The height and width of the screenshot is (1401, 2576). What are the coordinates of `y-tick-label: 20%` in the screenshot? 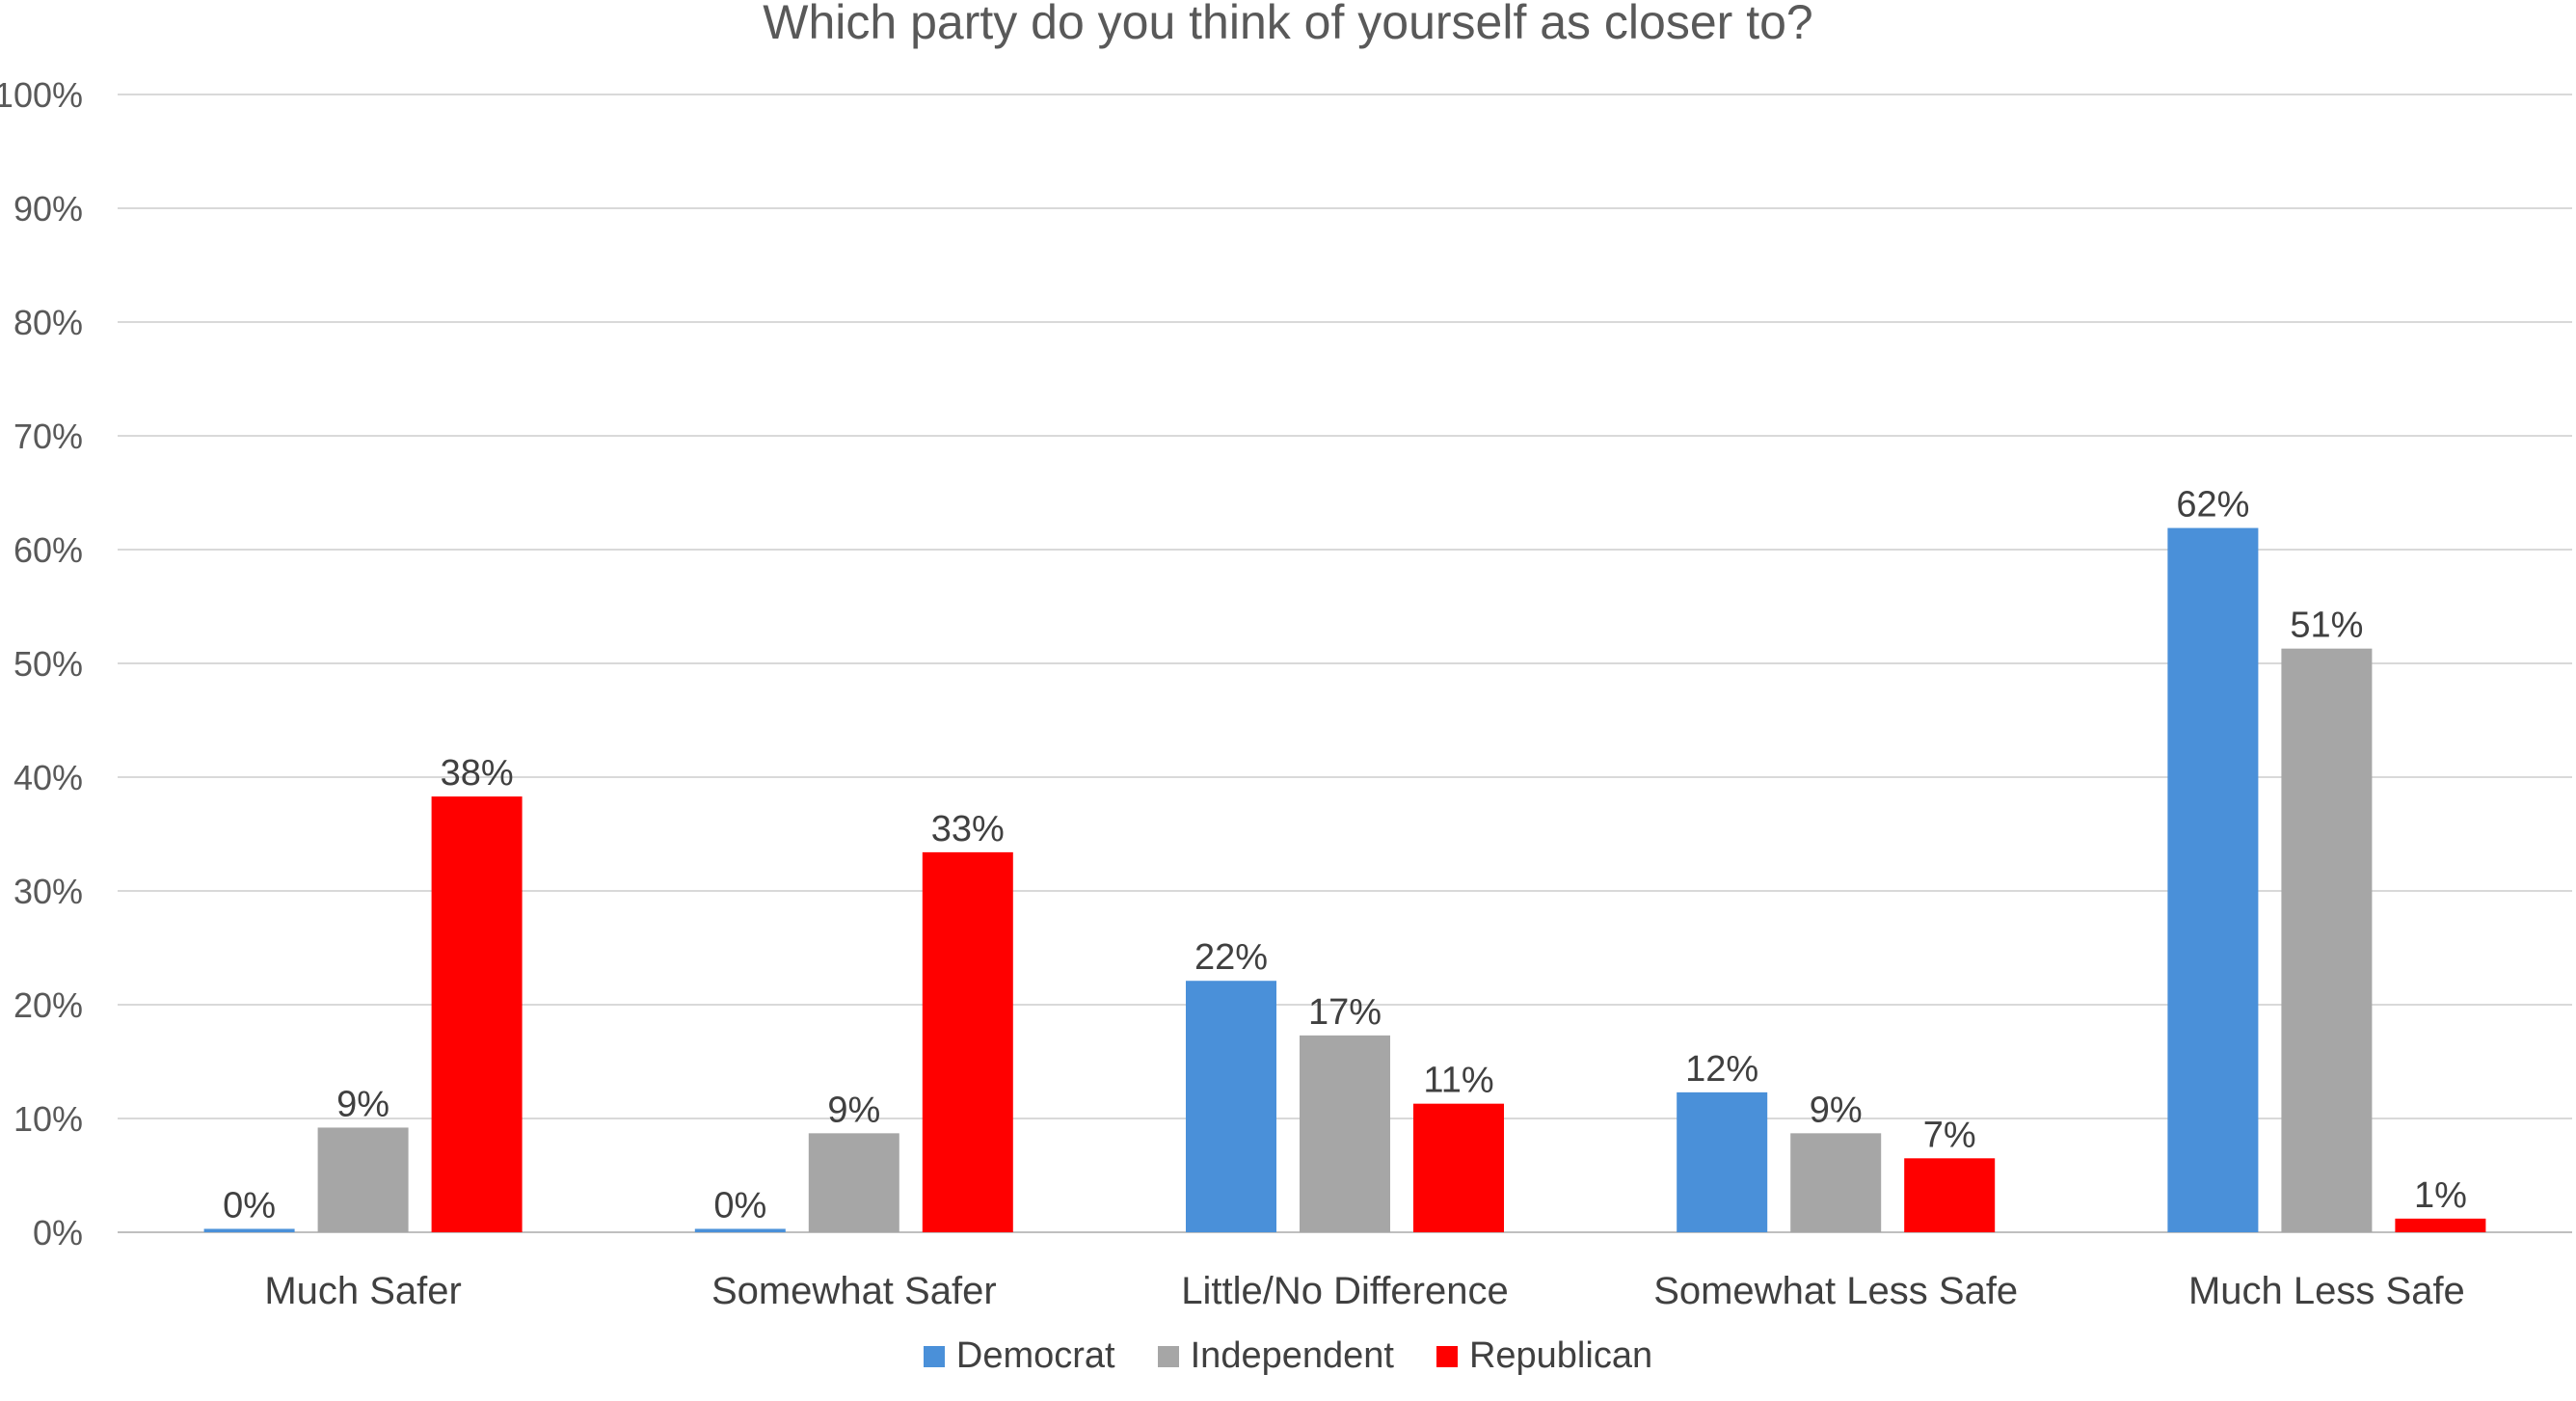 It's located at (48, 1005).